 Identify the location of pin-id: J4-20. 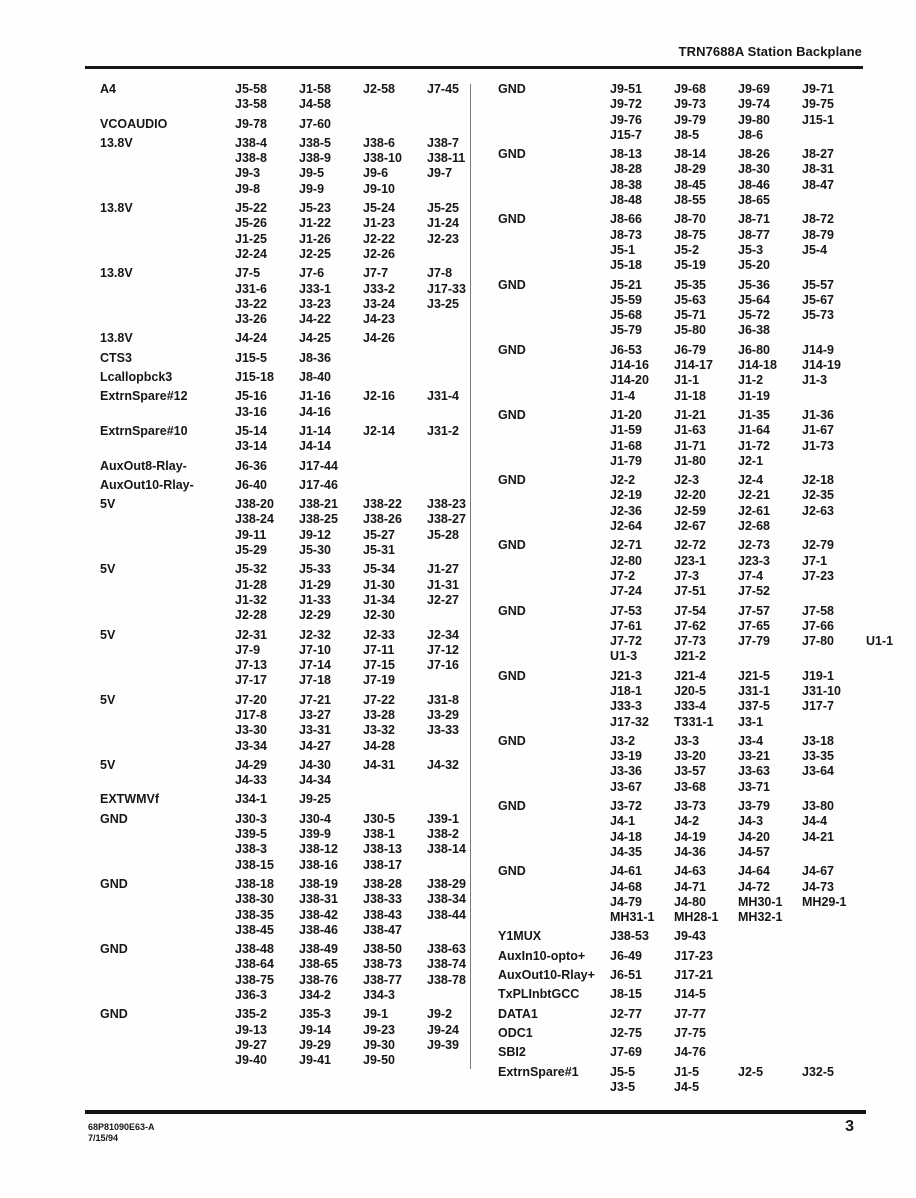
(754, 836).